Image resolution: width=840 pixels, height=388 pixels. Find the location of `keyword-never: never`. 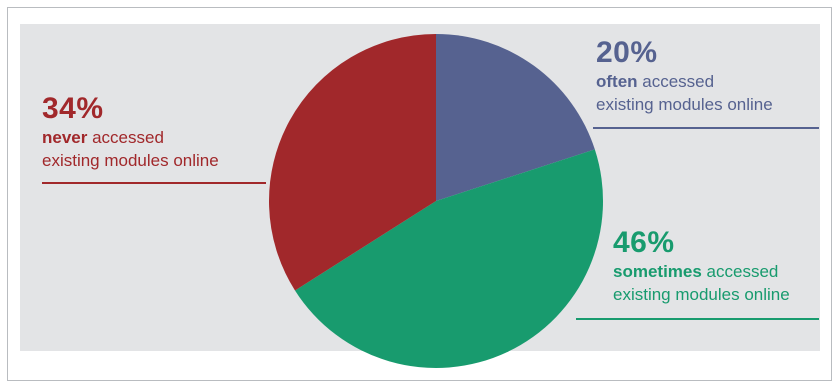

keyword-never: never is located at coordinates (65, 137).